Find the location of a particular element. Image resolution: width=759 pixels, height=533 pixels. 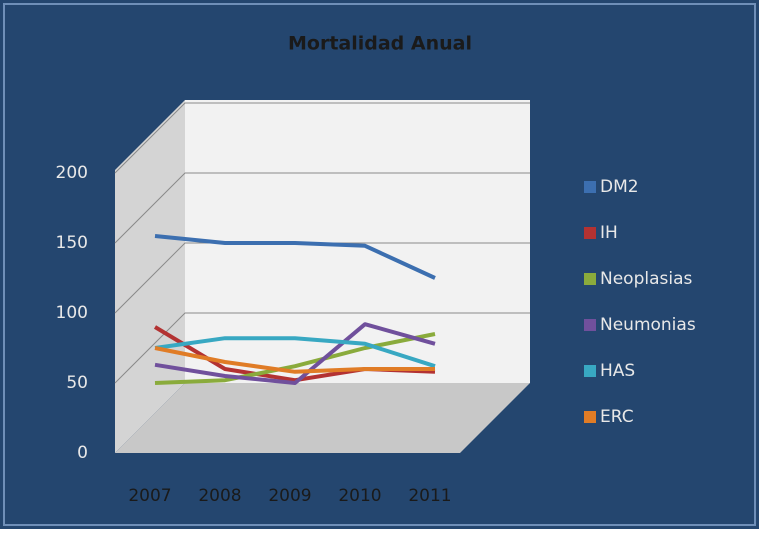

x-tick-label: 2010 is located at coordinates (359, 496).